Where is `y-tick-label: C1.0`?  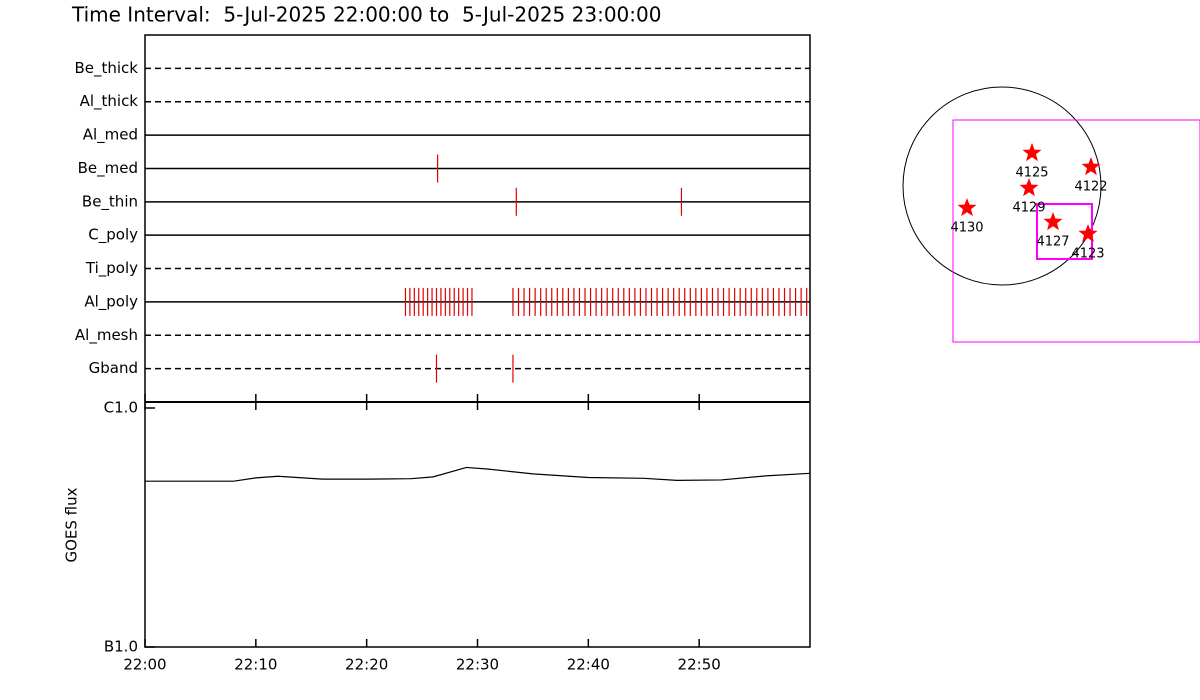 y-tick-label: C1.0 is located at coordinates (121, 408).